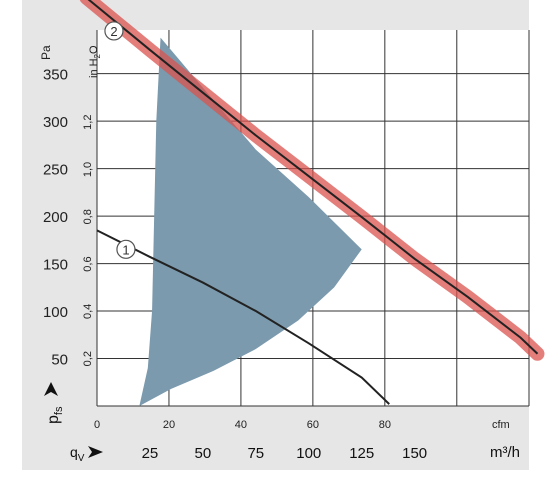  I want to click on cfm-tick-label: 0, so click(97, 425).